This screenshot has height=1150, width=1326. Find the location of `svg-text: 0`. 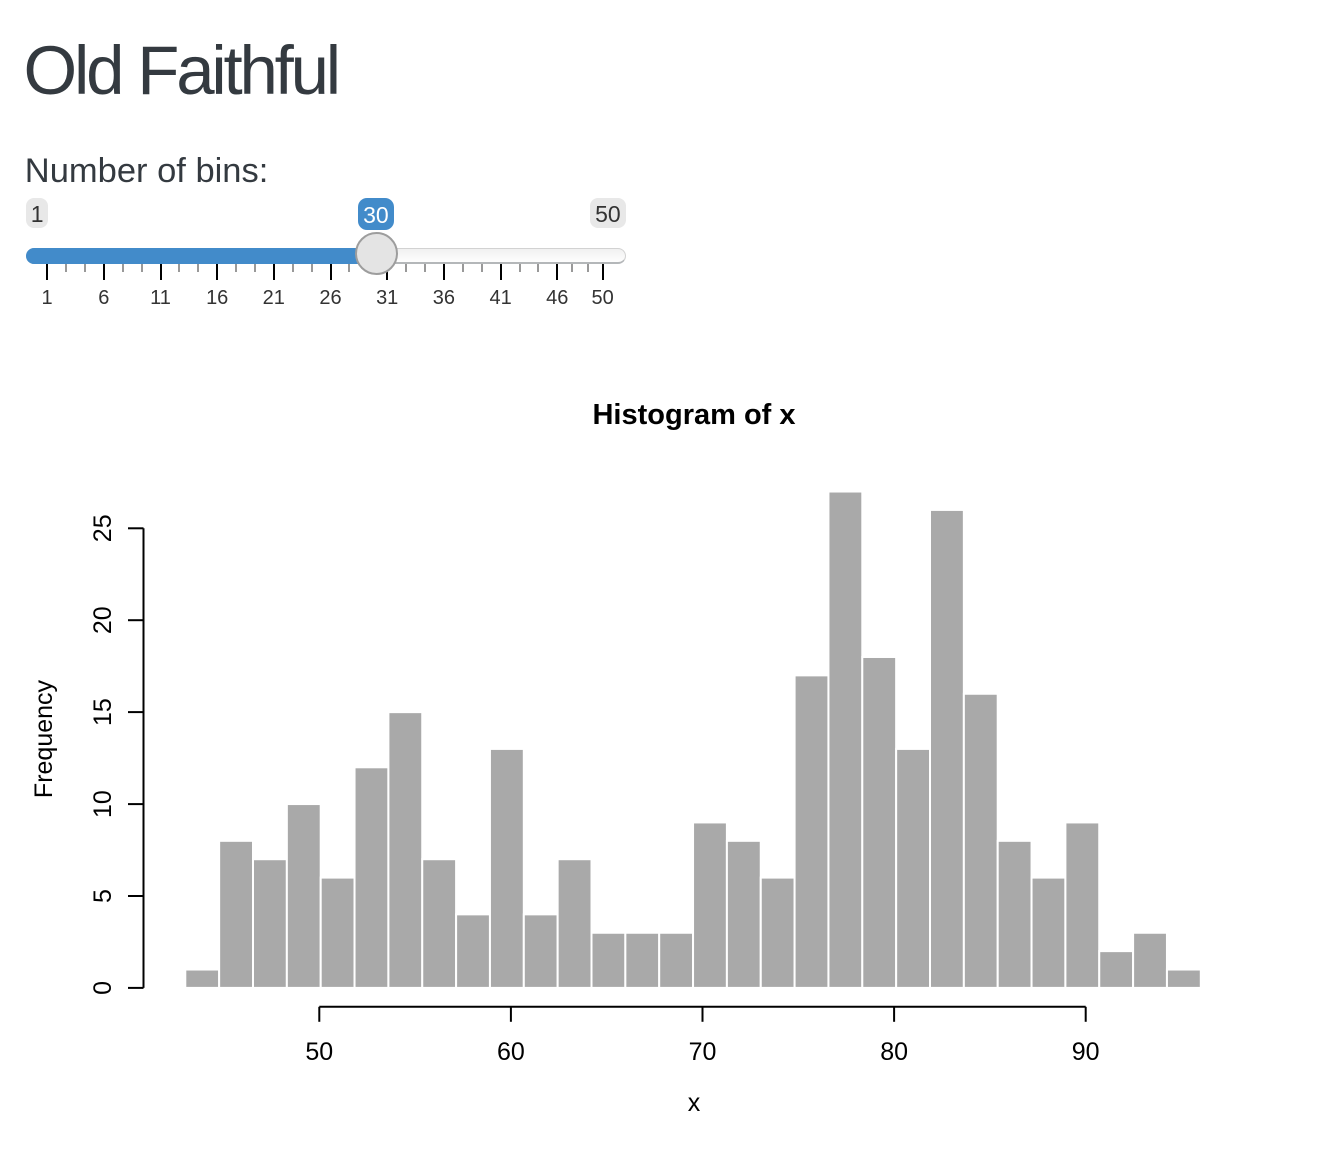

svg-text: 0 is located at coordinates (103, 988).